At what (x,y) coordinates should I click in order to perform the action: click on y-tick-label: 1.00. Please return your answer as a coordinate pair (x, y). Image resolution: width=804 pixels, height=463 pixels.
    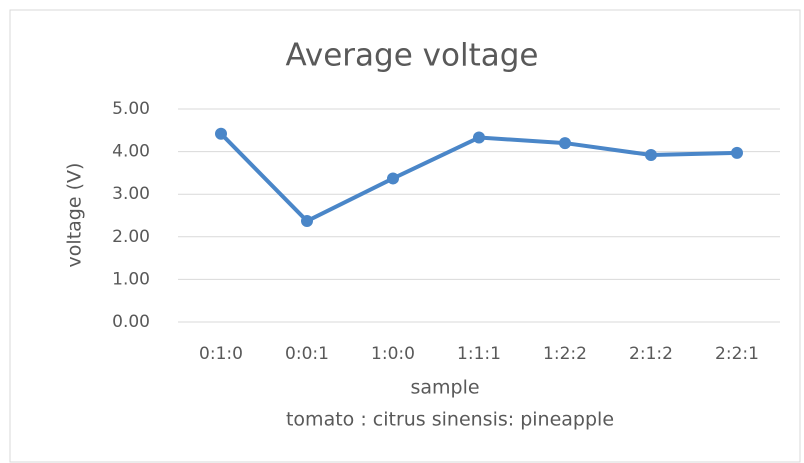
    Looking at the image, I should click on (131, 279).